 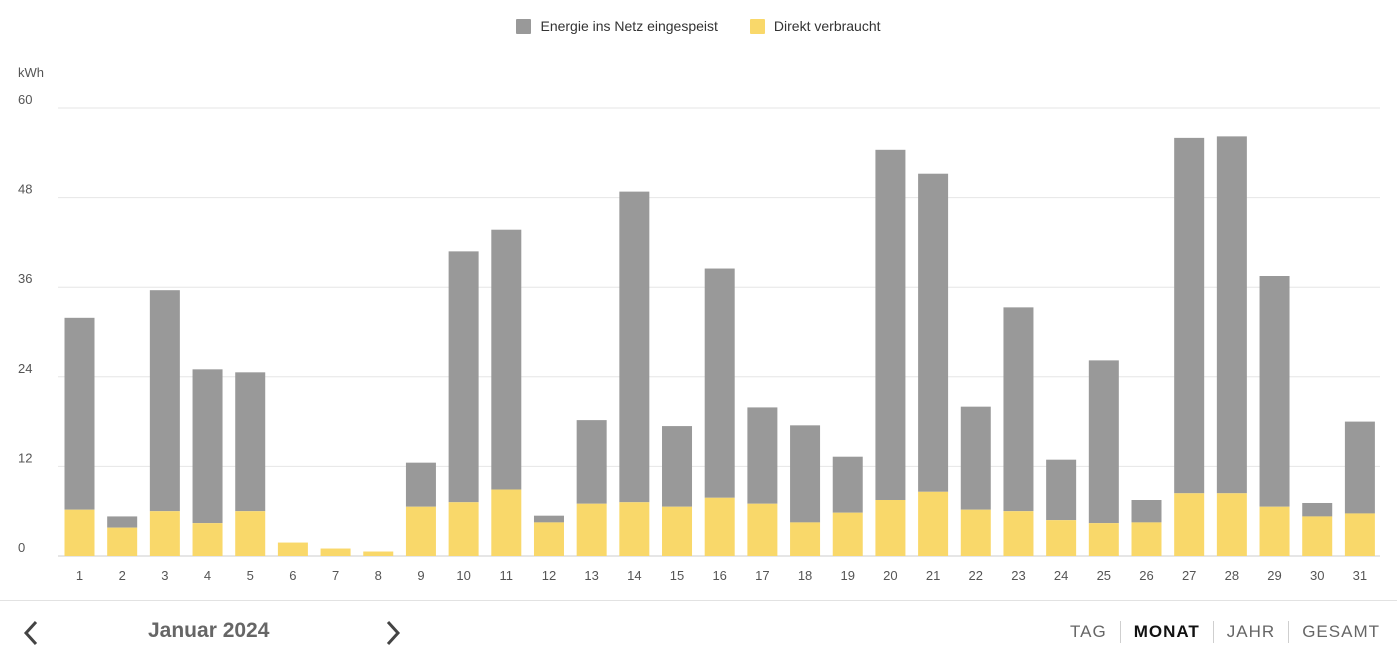 What do you see at coordinates (815, 26) in the screenshot?
I see `legend-item-direct: Direkt verbraucht` at bounding box center [815, 26].